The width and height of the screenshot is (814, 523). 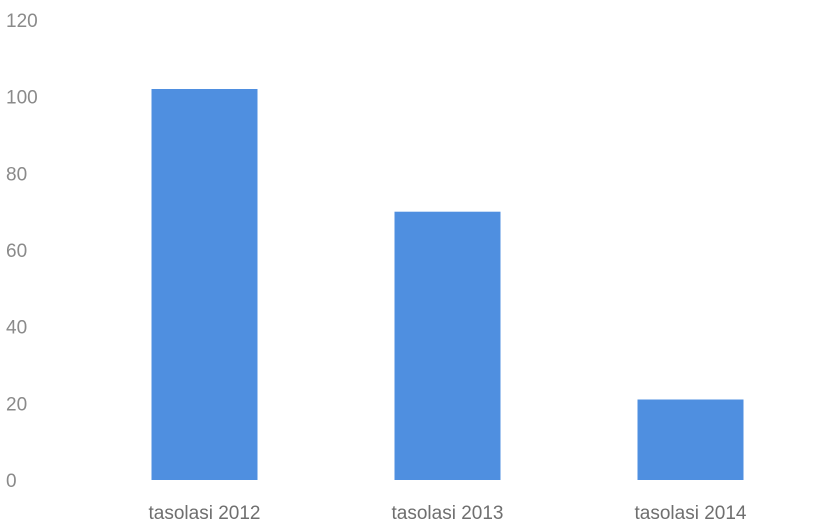 What do you see at coordinates (11, 481) in the screenshot?
I see `y-tick-label: 0` at bounding box center [11, 481].